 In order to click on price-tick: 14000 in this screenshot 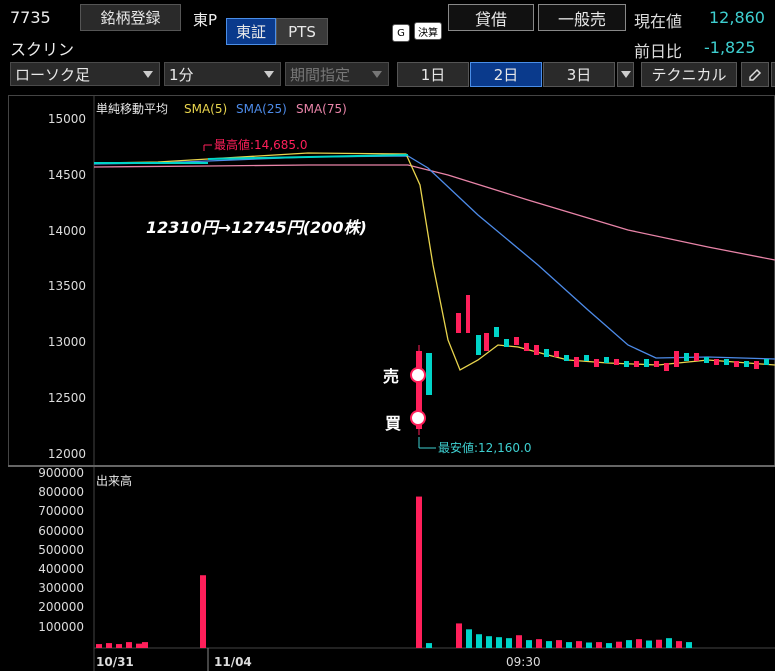, I will do `click(67, 231)`.